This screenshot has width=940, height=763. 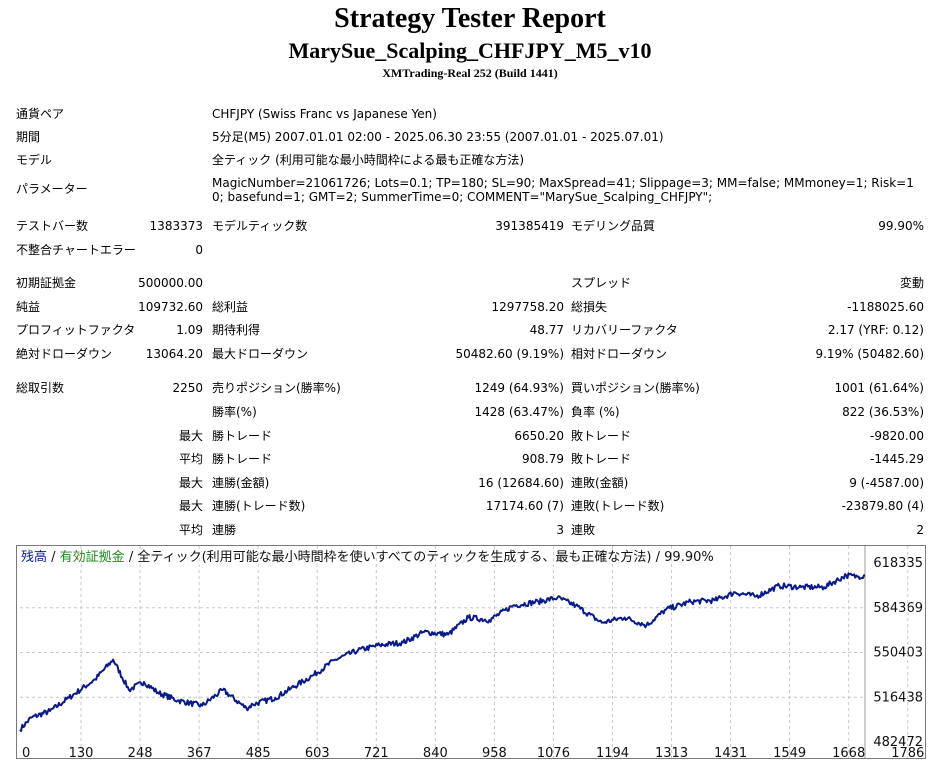 I want to click on errors-label: 不整合チャートエラー, so click(x=76, y=250).